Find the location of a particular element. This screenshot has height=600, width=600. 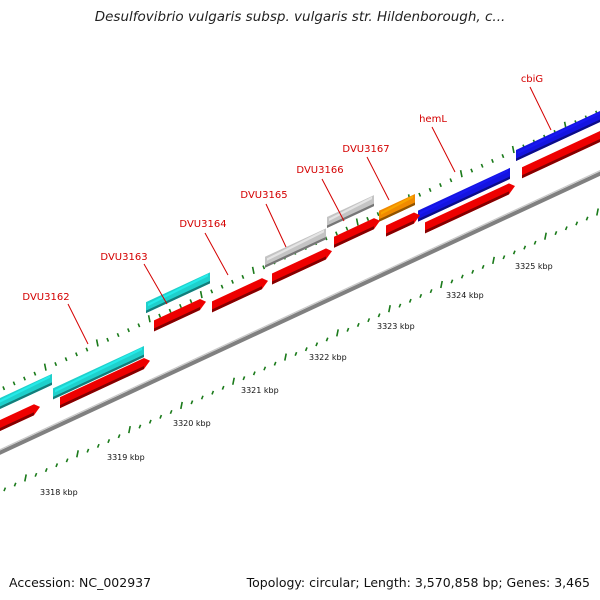

cds-arrow-7-shade is located at coordinates (400, 228).